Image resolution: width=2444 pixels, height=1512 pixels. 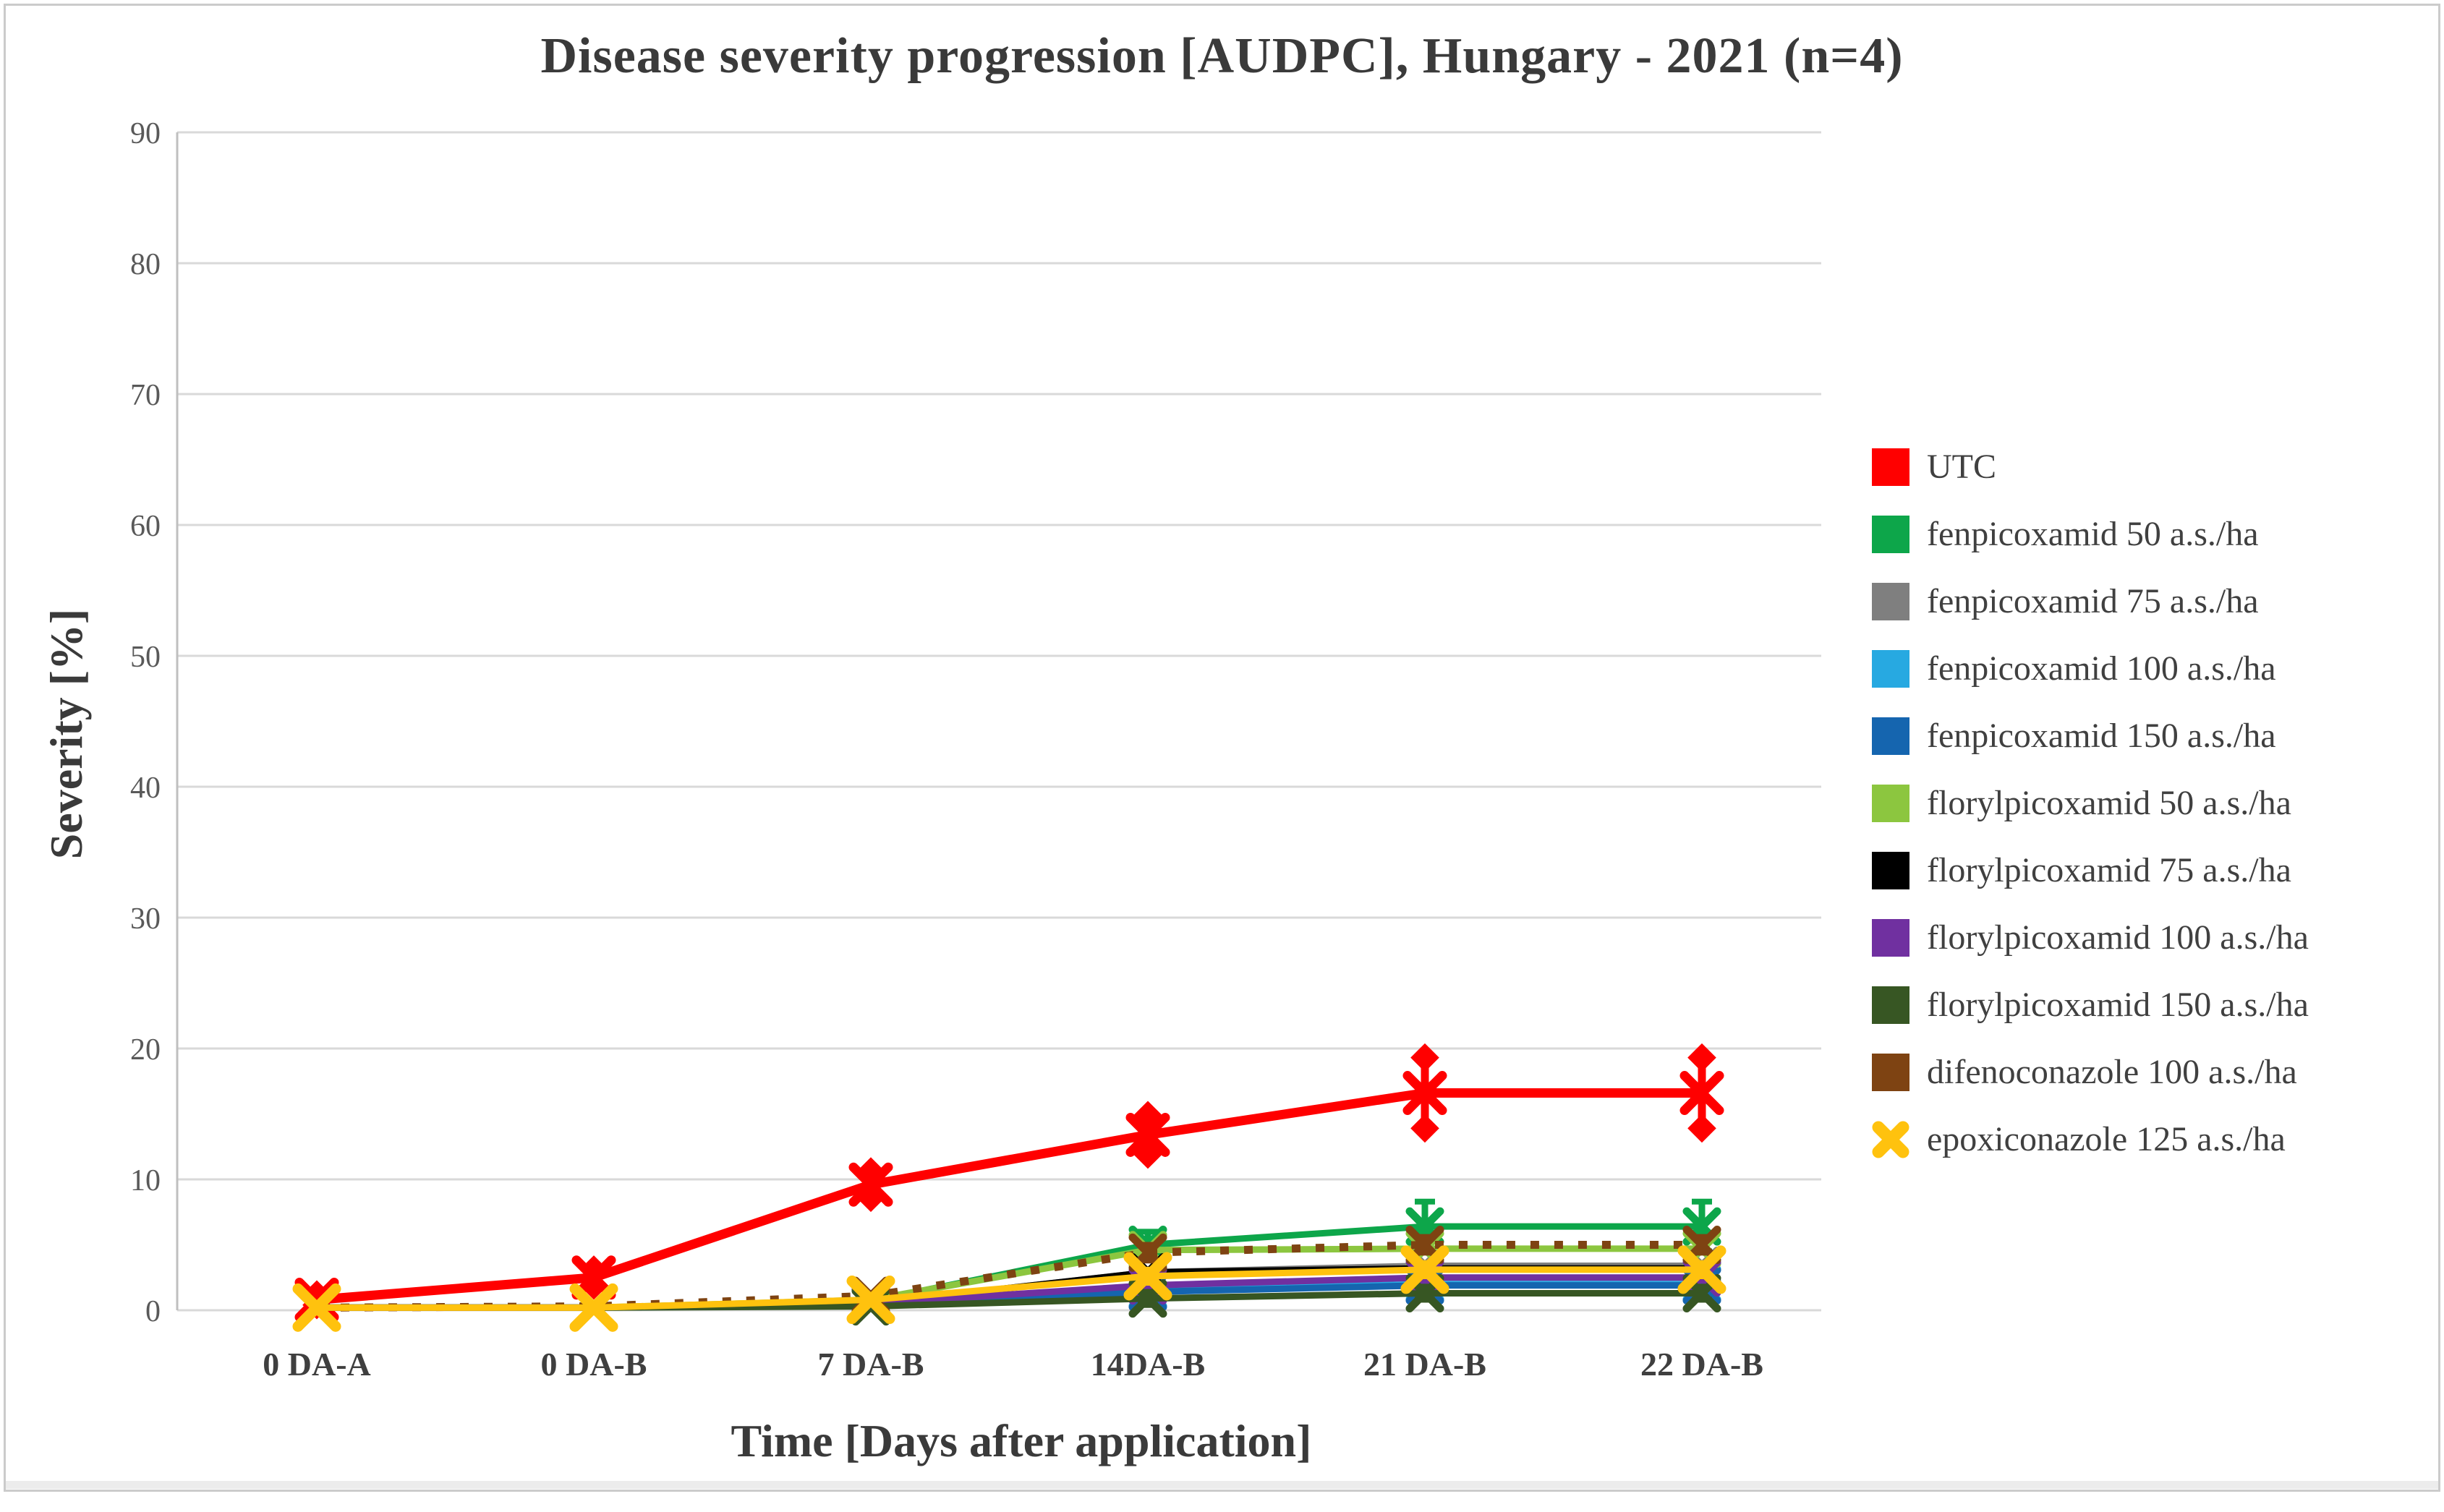 I want to click on legend-label: epoxiconazole 125 a.s./ha, so click(x=2106, y=1139).